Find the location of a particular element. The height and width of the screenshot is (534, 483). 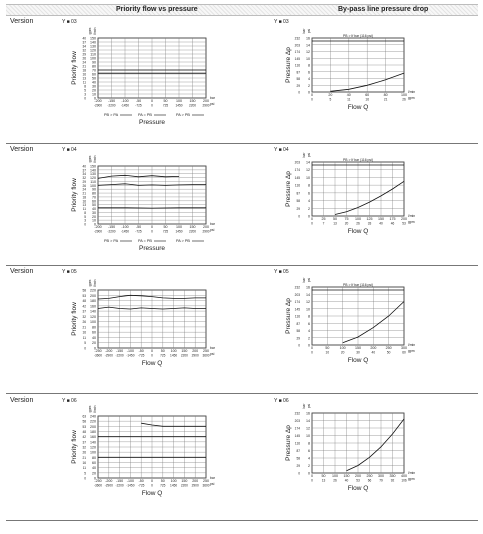

x-tick-label-alt: 20 is located at coordinates (347, 224).